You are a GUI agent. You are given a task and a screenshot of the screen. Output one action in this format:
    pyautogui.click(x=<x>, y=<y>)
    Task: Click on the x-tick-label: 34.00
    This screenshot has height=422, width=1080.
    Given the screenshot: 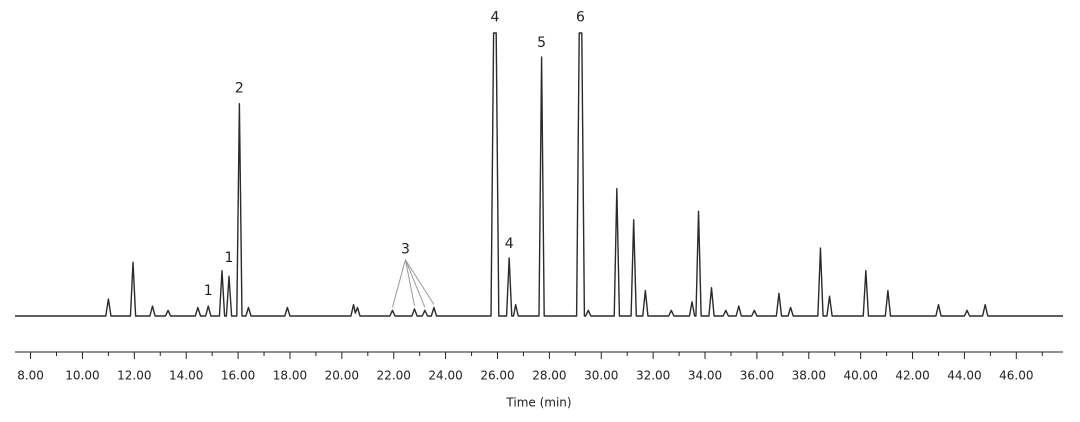 What is the action you would take?
    pyautogui.click(x=705, y=376)
    